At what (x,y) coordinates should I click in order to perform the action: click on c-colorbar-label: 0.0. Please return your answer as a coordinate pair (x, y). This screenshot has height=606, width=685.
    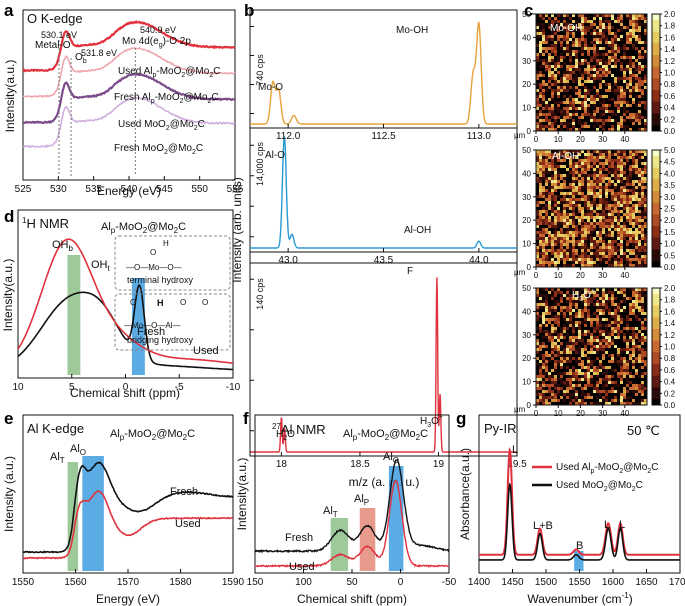
    Looking at the image, I should click on (670, 267).